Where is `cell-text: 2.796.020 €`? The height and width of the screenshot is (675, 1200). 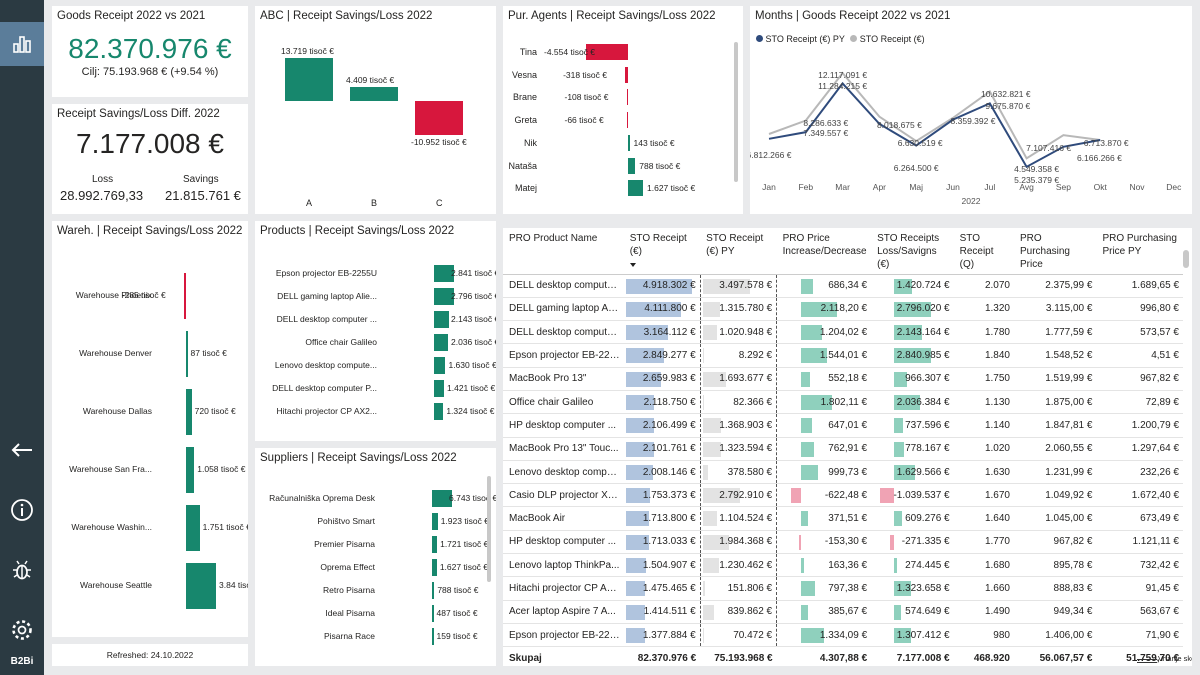
cell-text: 2.796.020 € is located at coordinates (923, 309).